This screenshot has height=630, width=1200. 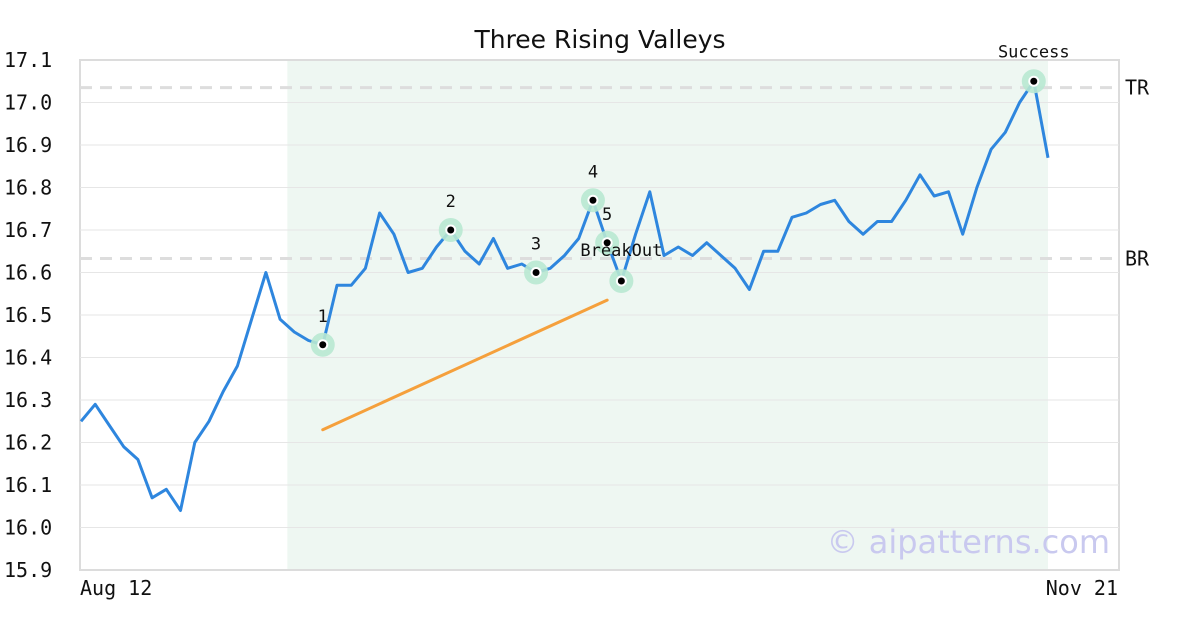 What do you see at coordinates (1082, 588) in the screenshot?
I see `x-tick-end: Nov 21` at bounding box center [1082, 588].